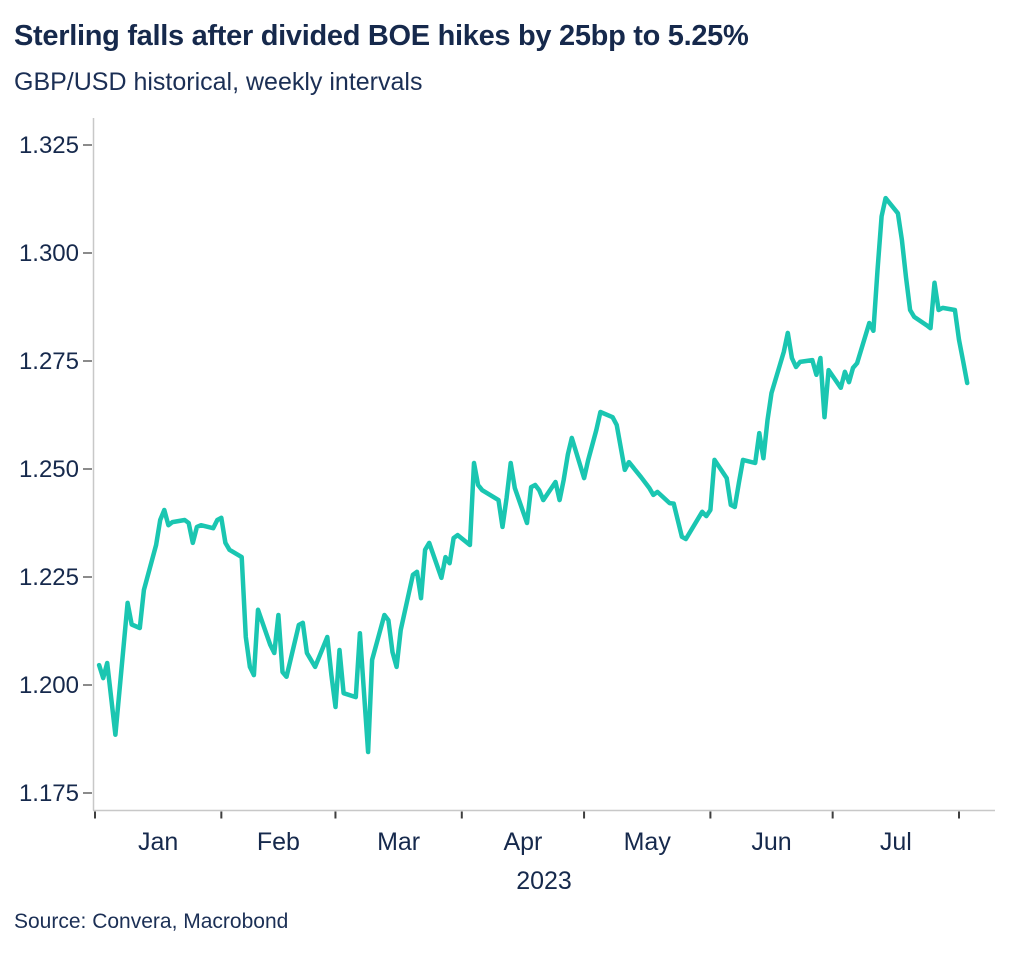 This screenshot has width=1024, height=958. Describe the element at coordinates (218, 82) in the screenshot. I see `page-subtitle: GBP/USD historical, weekly intervals` at that location.